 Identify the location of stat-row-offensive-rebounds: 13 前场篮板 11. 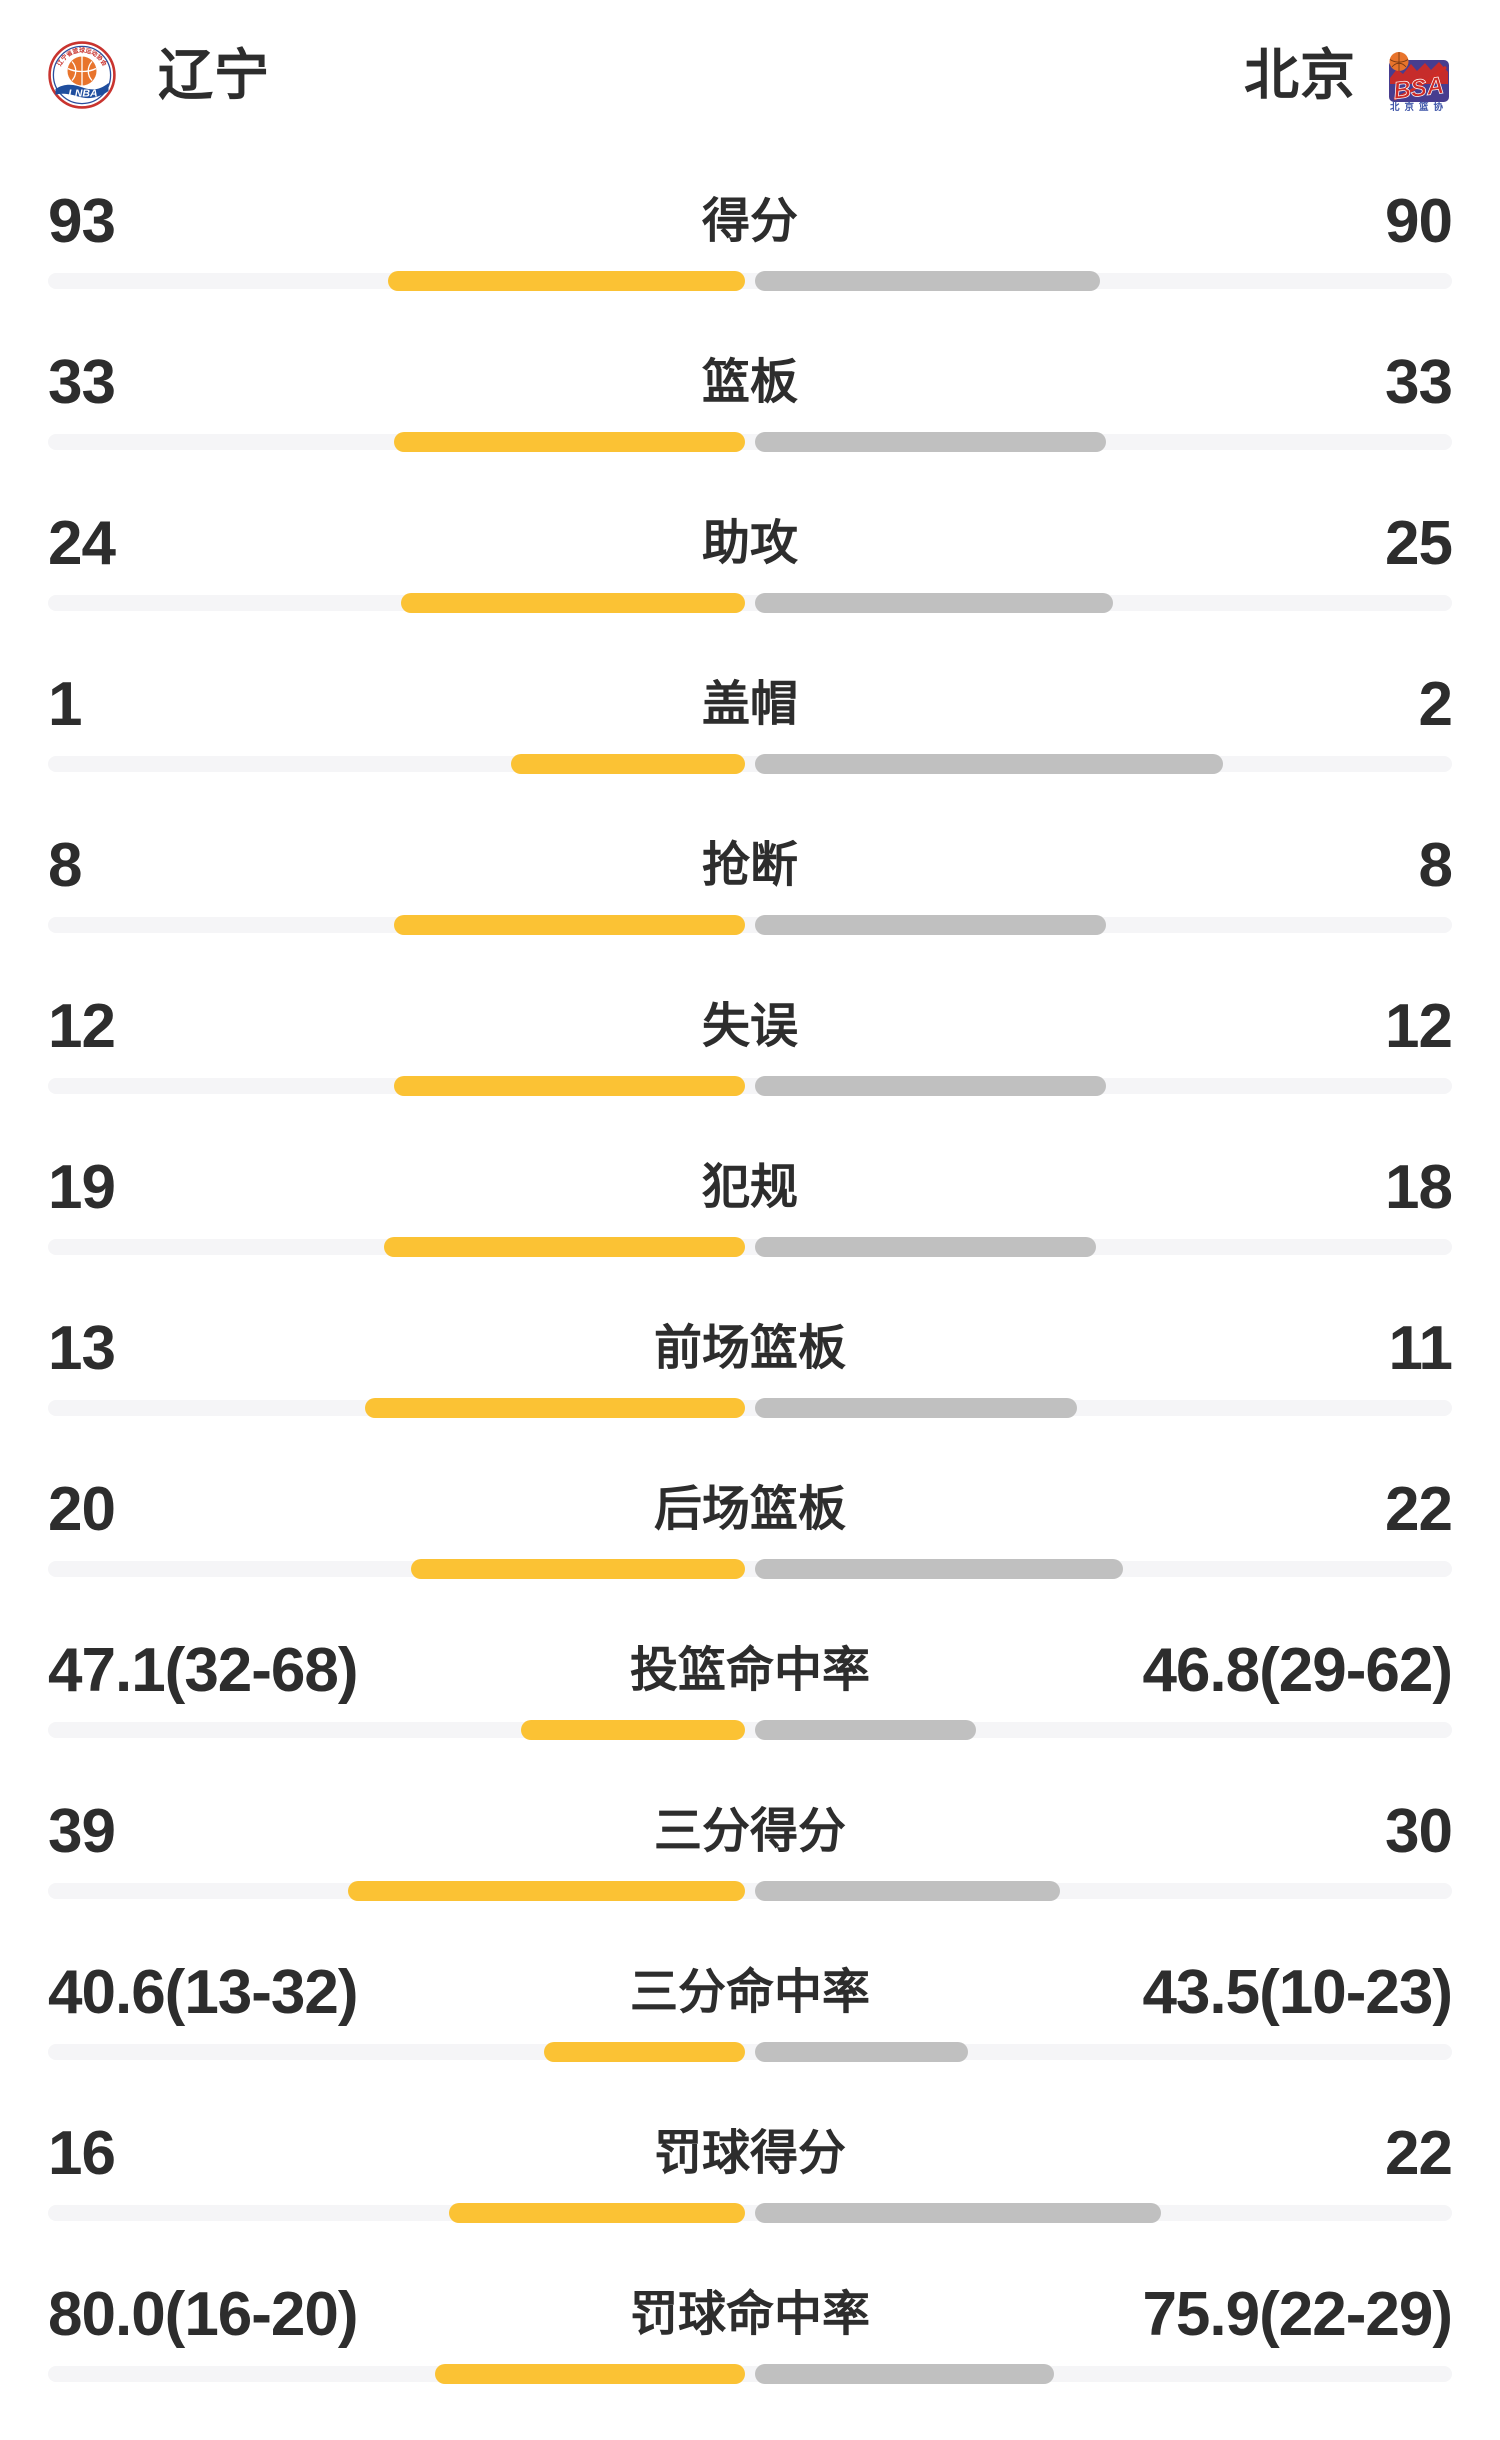
(750, 1348).